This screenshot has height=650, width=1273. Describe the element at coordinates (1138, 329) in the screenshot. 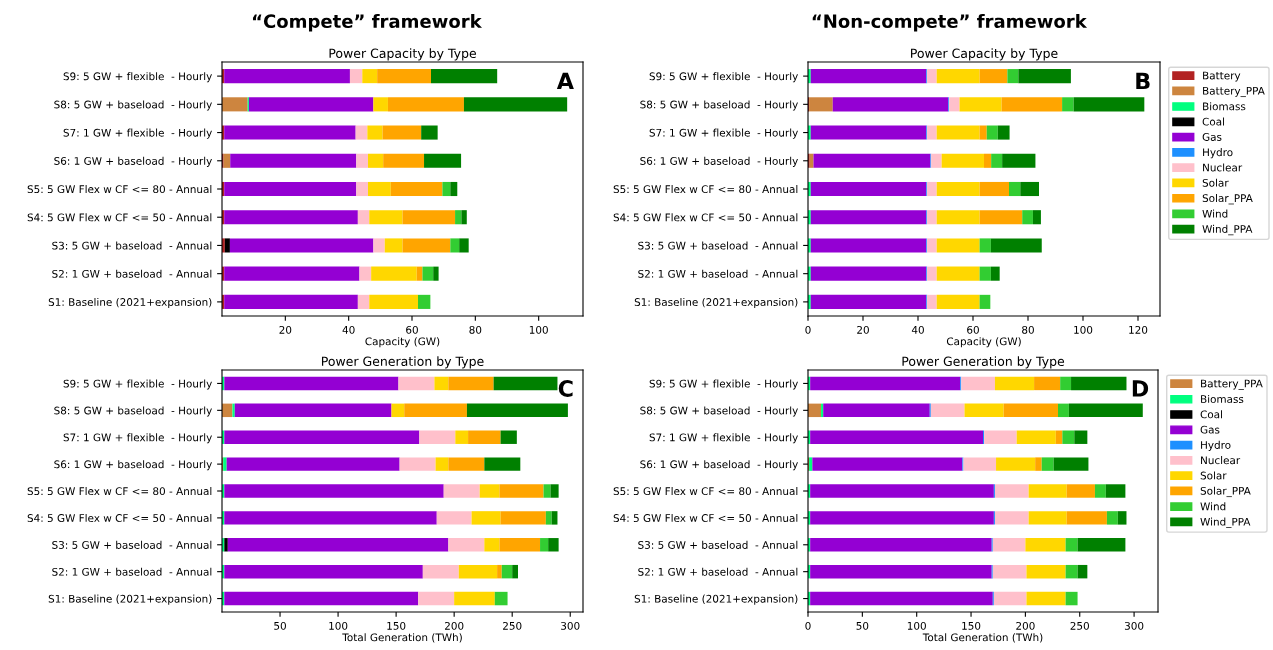

I see `x-tick-label: 120` at that location.